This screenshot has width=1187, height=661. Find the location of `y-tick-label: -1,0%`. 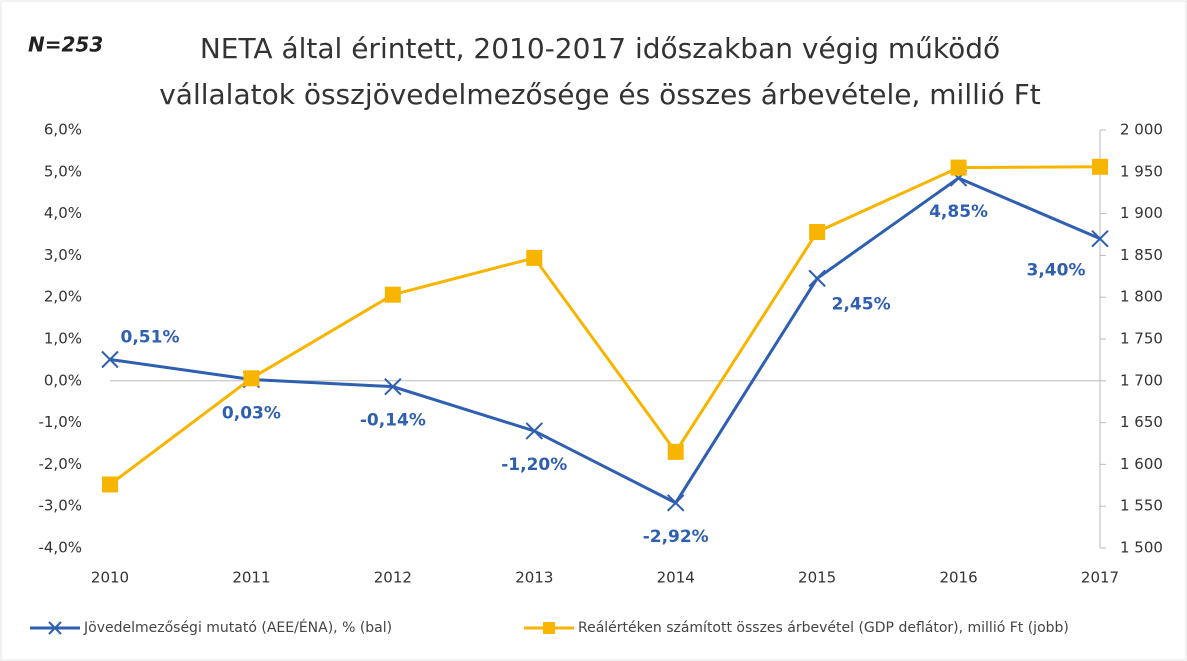

y-tick-label: -1,0% is located at coordinates (60, 422).